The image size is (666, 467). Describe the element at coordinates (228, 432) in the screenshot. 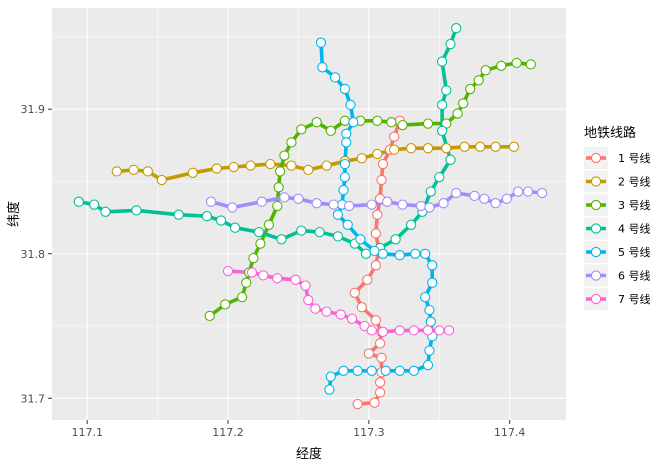

I see `x-tick-label: 117.2` at that location.